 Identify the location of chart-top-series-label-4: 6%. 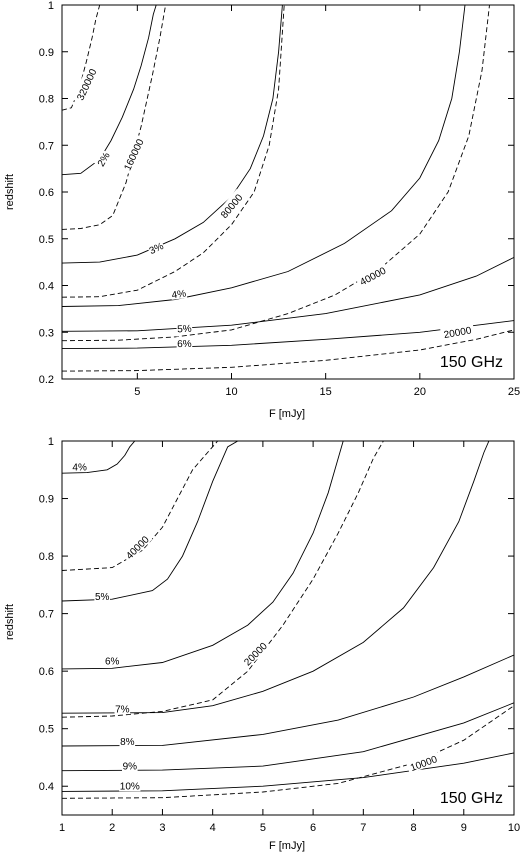
(184, 344).